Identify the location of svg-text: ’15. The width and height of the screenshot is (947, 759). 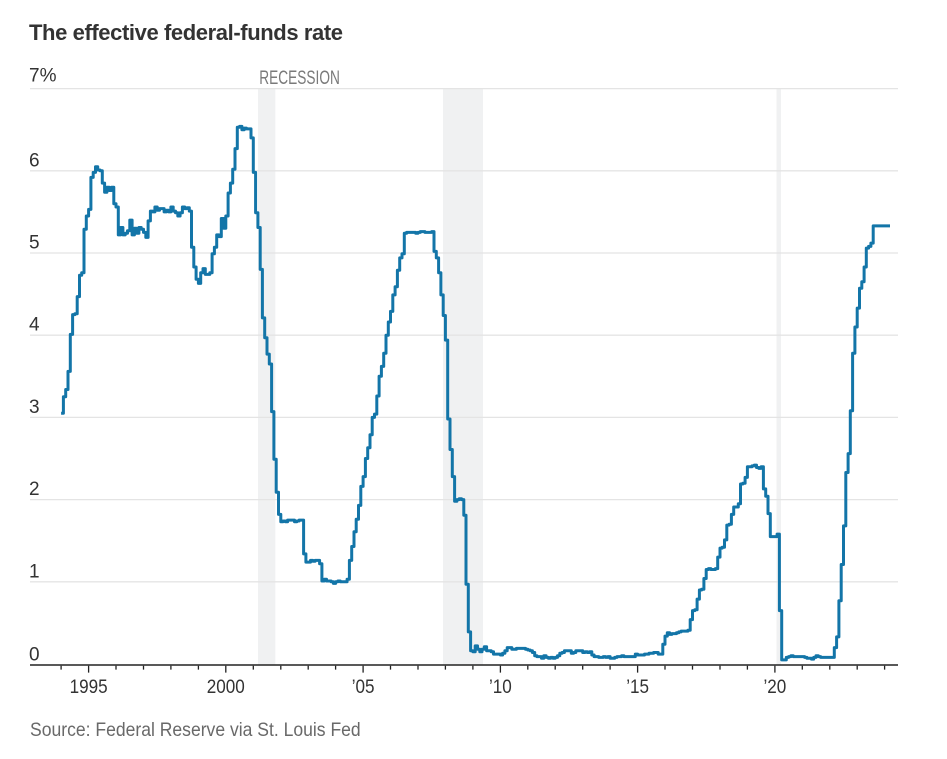
(637, 686).